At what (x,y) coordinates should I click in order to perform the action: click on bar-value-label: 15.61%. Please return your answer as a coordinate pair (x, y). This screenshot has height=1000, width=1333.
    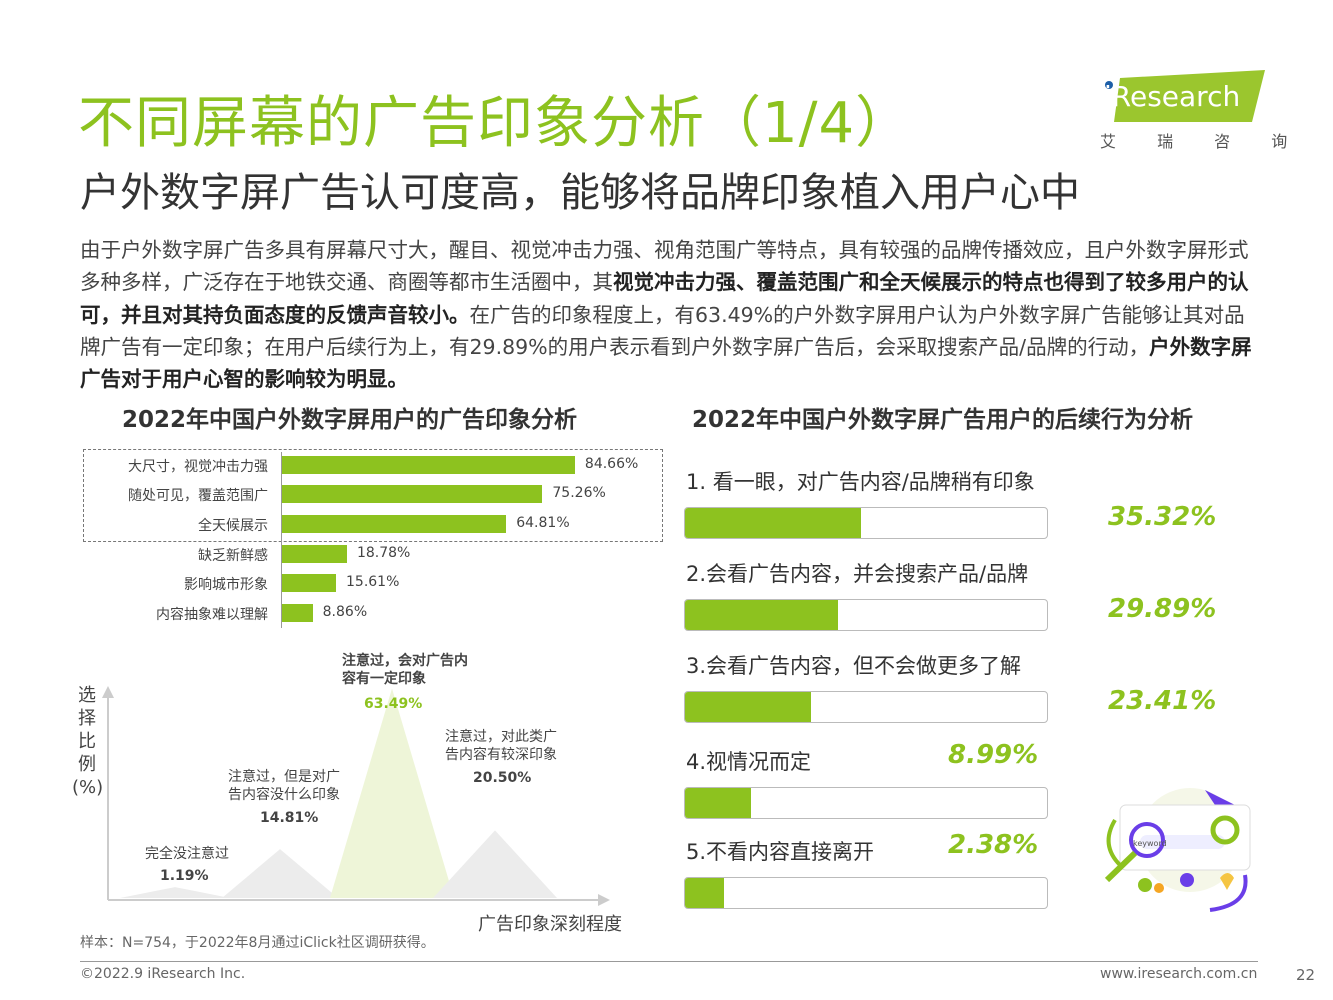
    Looking at the image, I should click on (373, 582).